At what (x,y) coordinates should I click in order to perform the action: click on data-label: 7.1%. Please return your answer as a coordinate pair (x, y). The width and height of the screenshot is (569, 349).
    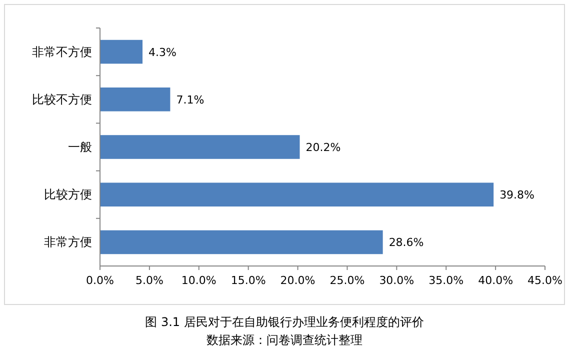
    Looking at the image, I should click on (190, 99).